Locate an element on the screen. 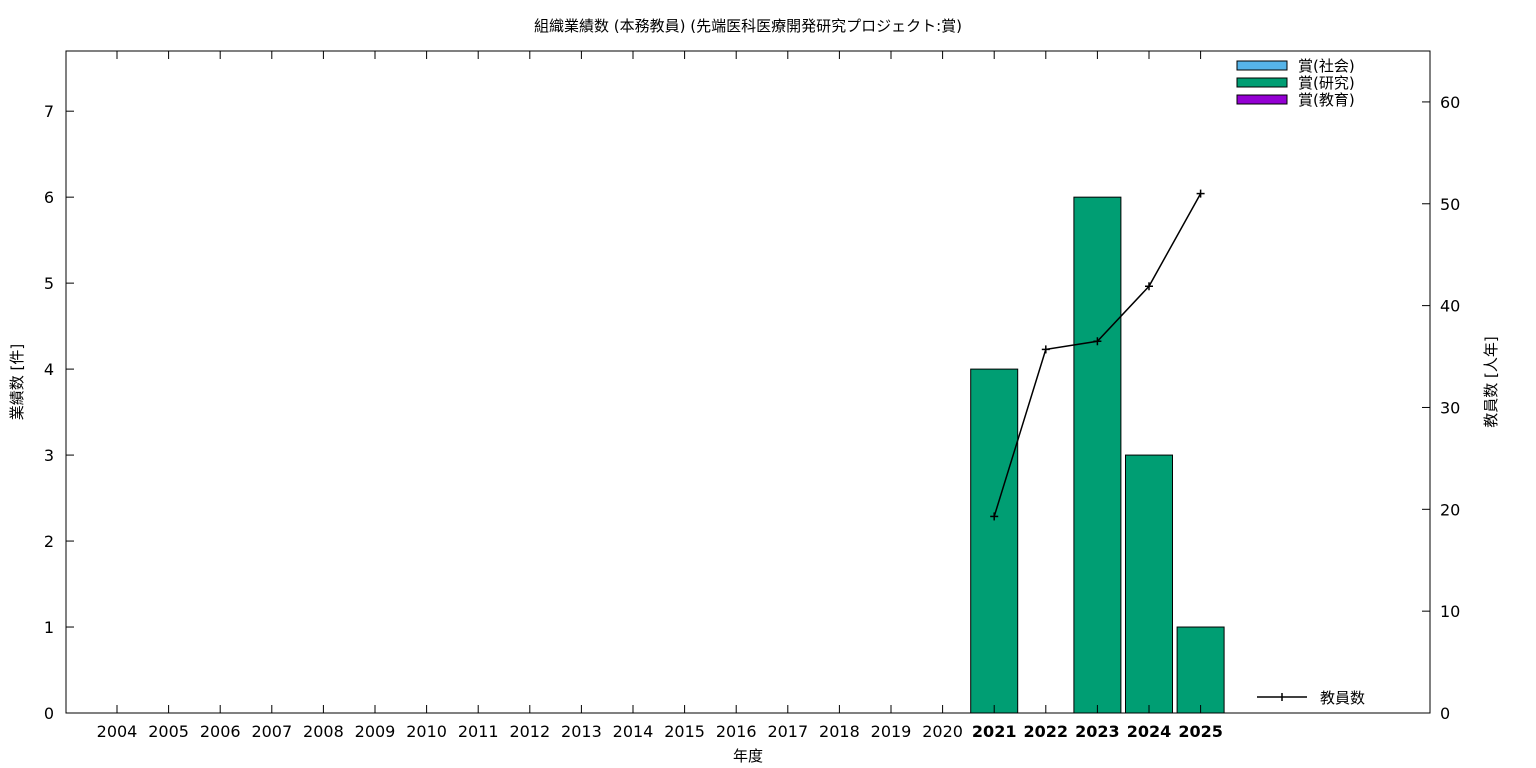 This screenshot has height=768, width=1536. y-tick-label: 4 is located at coordinates (49, 369).